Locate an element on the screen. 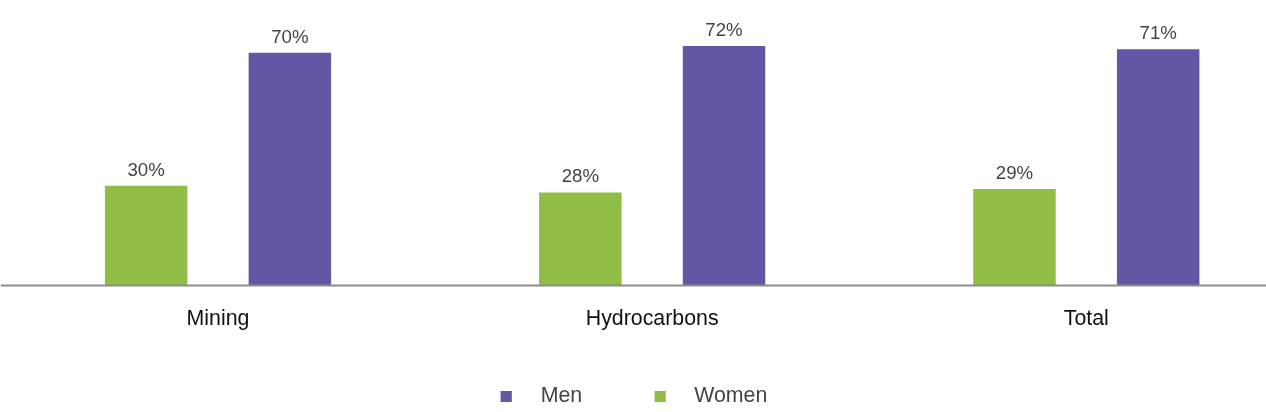 The image size is (1266, 412). data-label: 72% is located at coordinates (724, 30).